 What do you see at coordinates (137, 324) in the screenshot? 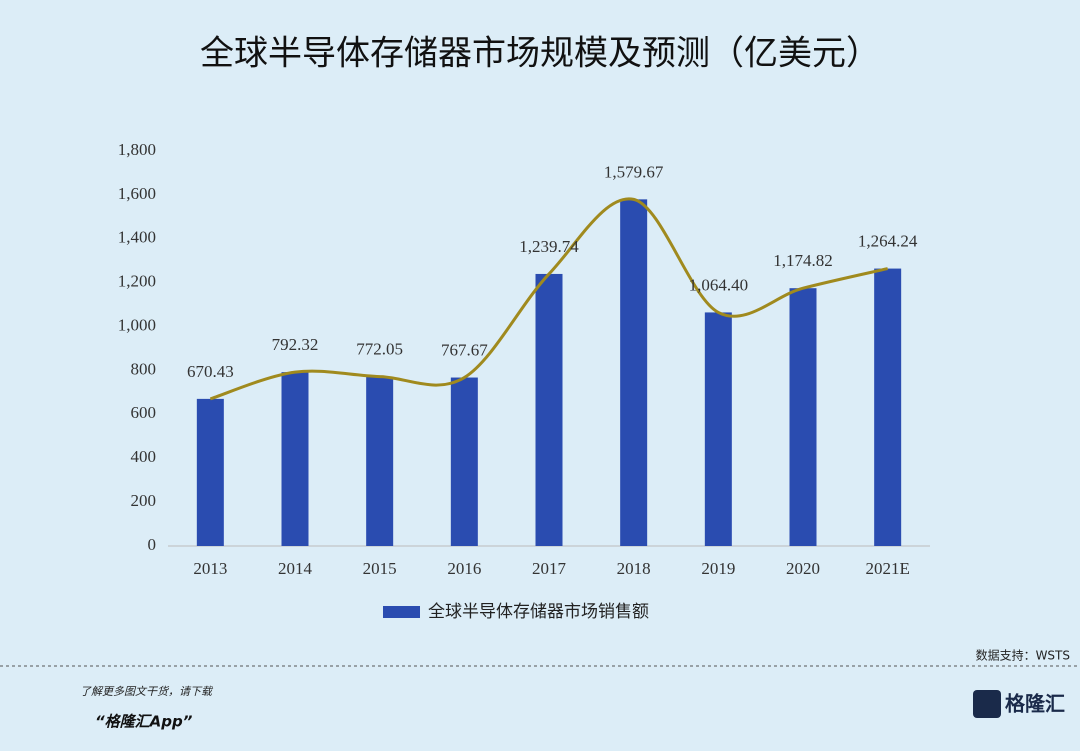
I see `y-tick-label: 1,000` at bounding box center [137, 324].